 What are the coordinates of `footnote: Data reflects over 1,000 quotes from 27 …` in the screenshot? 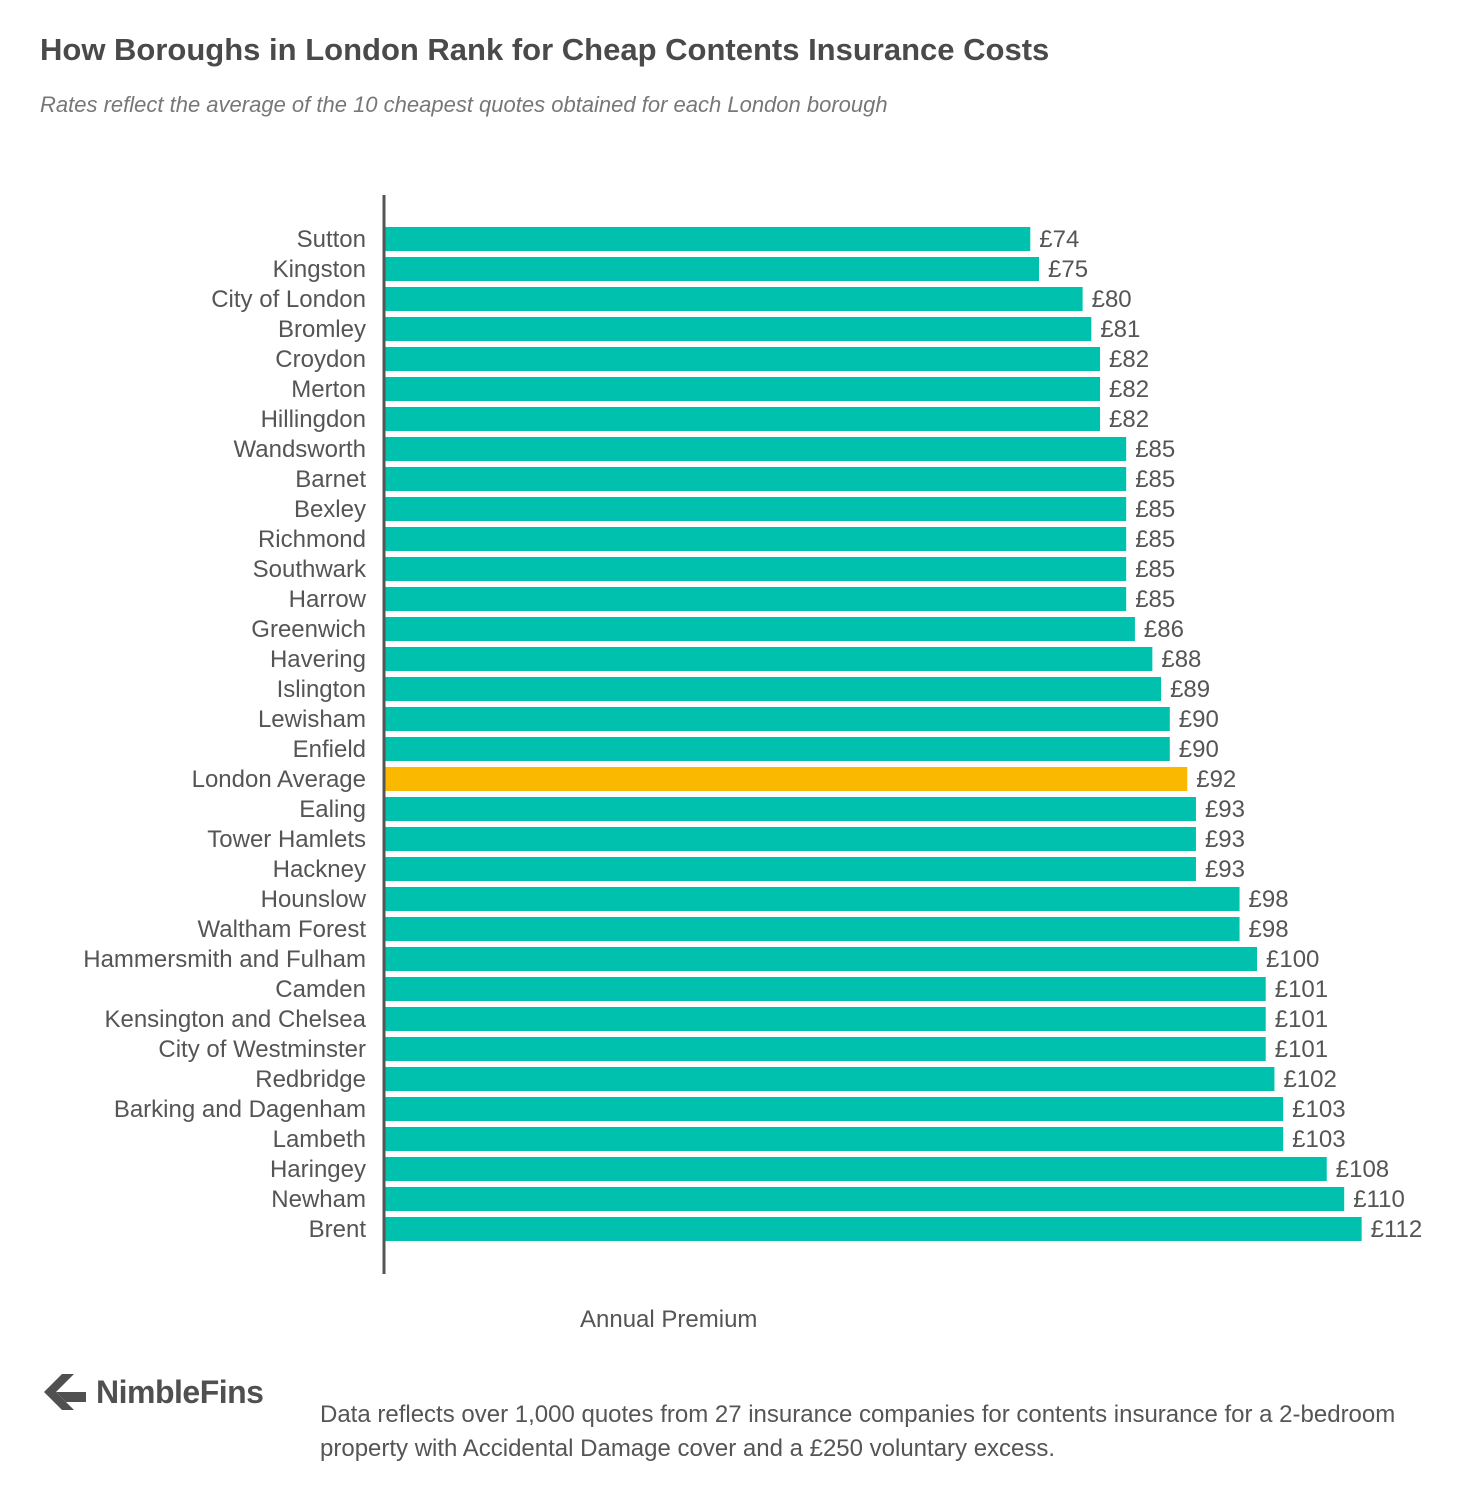 It's located at (858, 1431).